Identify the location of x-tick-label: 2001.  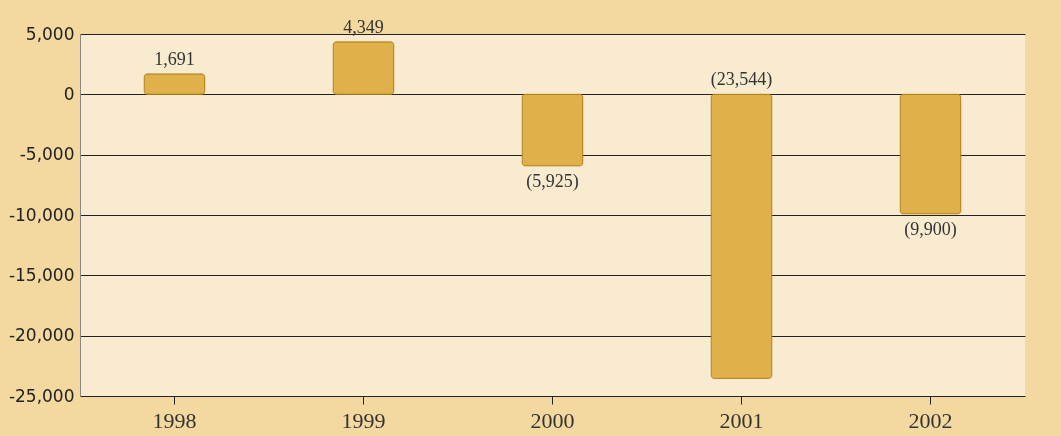
(741, 420).